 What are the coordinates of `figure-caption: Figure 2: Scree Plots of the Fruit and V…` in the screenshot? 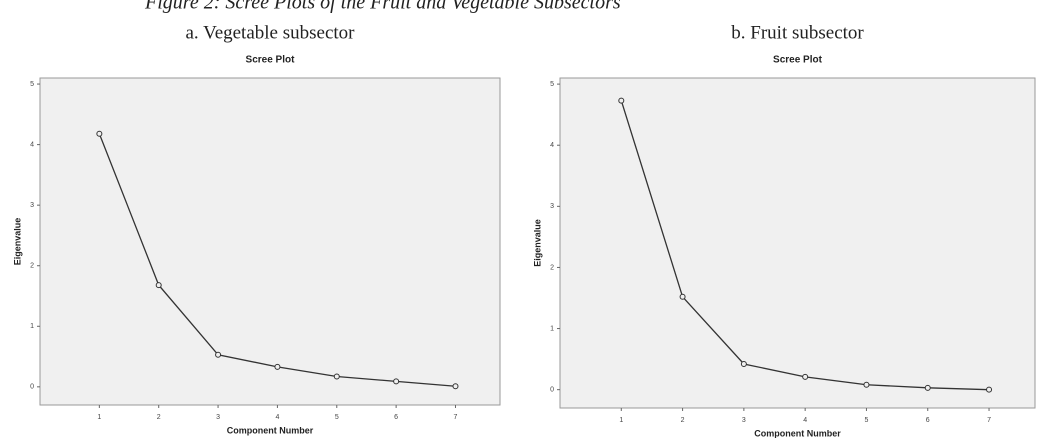 It's located at (382, 7).